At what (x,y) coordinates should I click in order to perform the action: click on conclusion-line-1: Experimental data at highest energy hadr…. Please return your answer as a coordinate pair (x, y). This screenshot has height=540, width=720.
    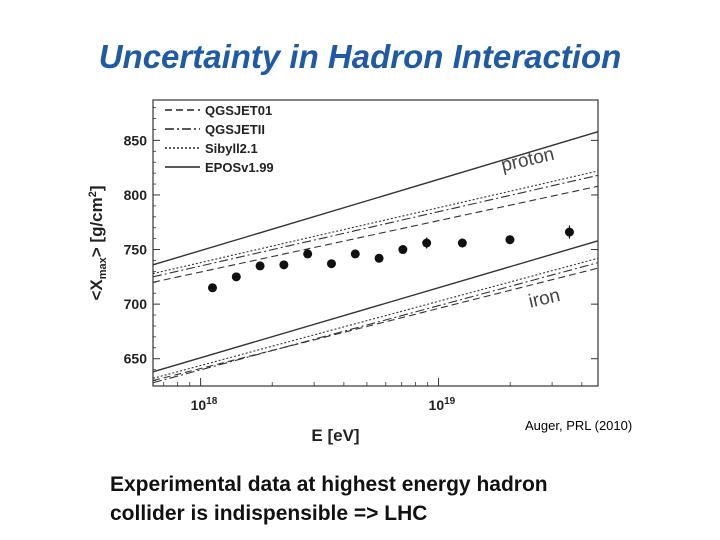
    Looking at the image, I should click on (329, 484).